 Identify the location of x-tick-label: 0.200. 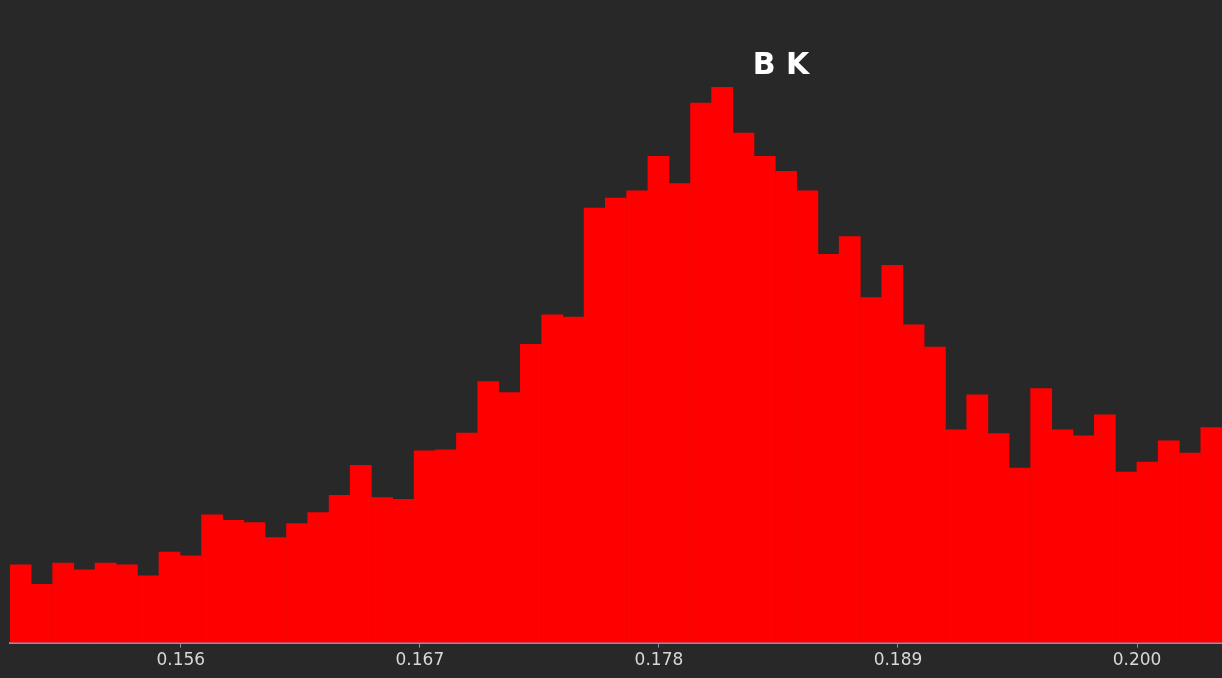
(1137, 659).